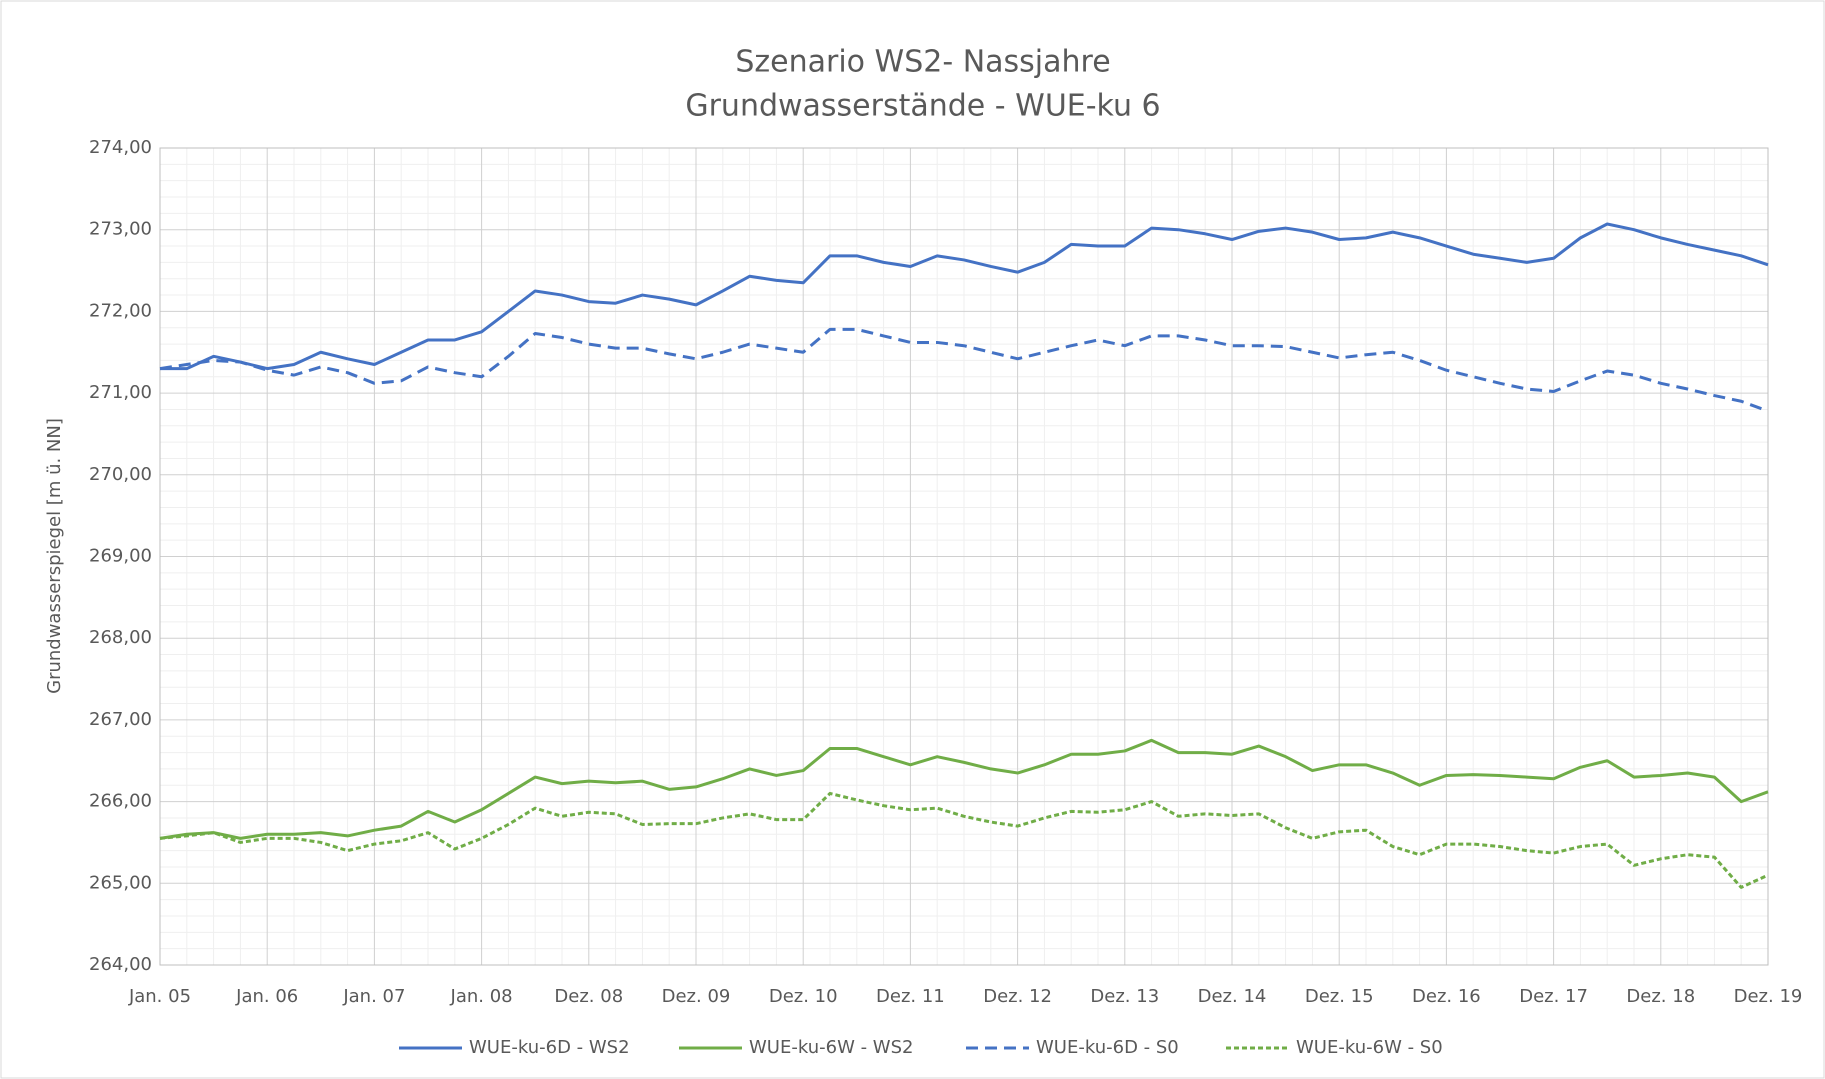 The width and height of the screenshot is (1825, 1079). I want to click on x-tick-label: Dez. 16, so click(1446, 996).